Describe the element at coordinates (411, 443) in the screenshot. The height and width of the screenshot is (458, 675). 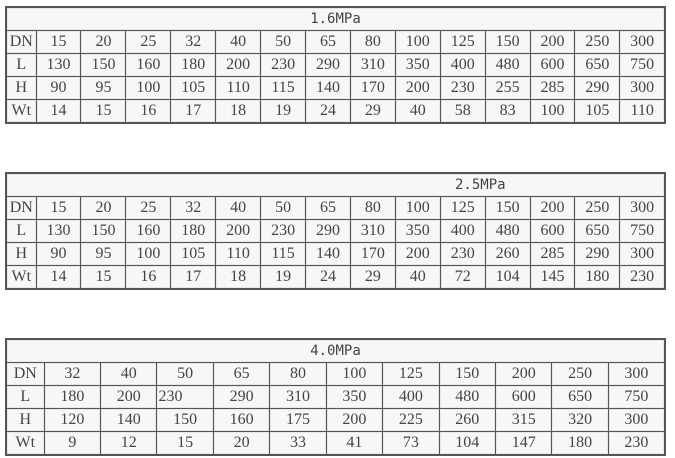
I see `table-cell: 73` at that location.